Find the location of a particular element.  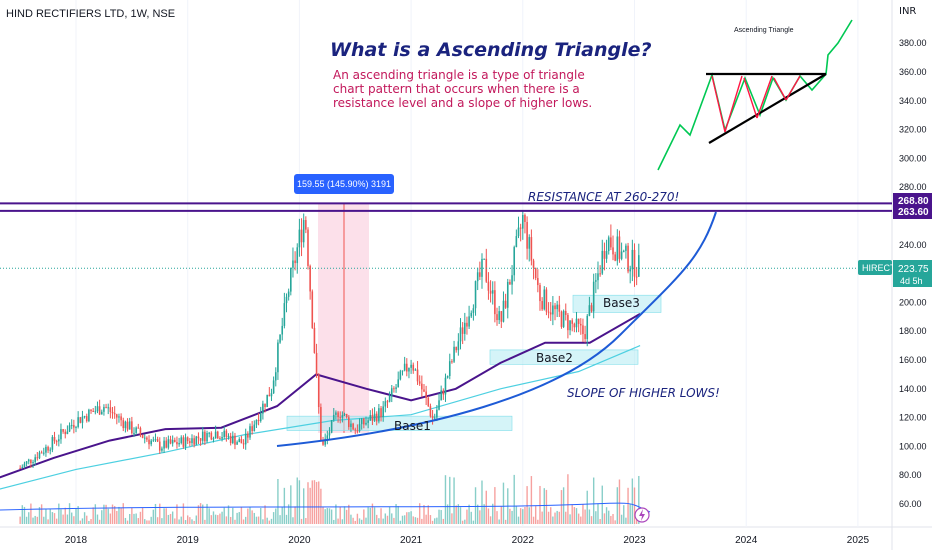

volume-bars is located at coordinates (325, 499).